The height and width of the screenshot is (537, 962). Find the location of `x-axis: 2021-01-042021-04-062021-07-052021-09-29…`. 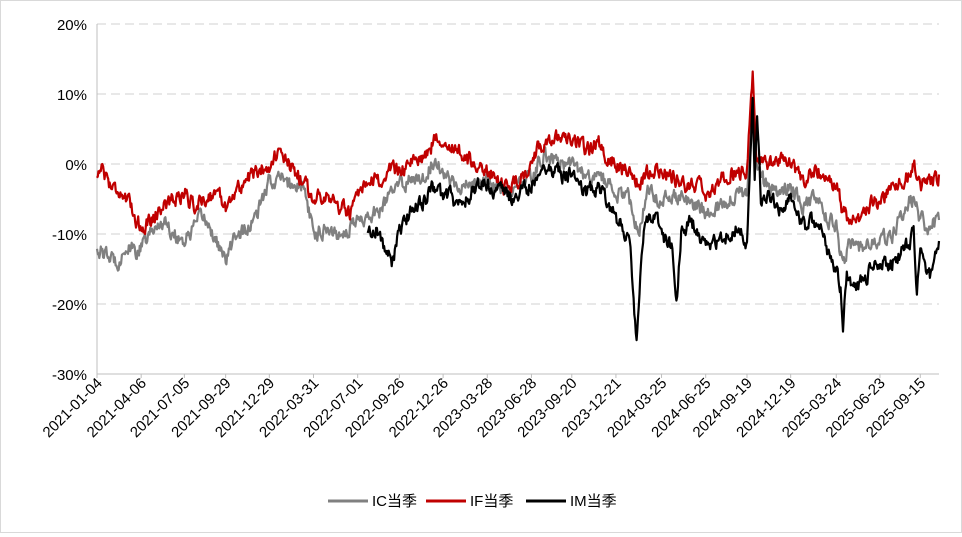

x-axis: 2021-01-042021-04-062021-07-052021-09-29… is located at coordinates (489, 407).